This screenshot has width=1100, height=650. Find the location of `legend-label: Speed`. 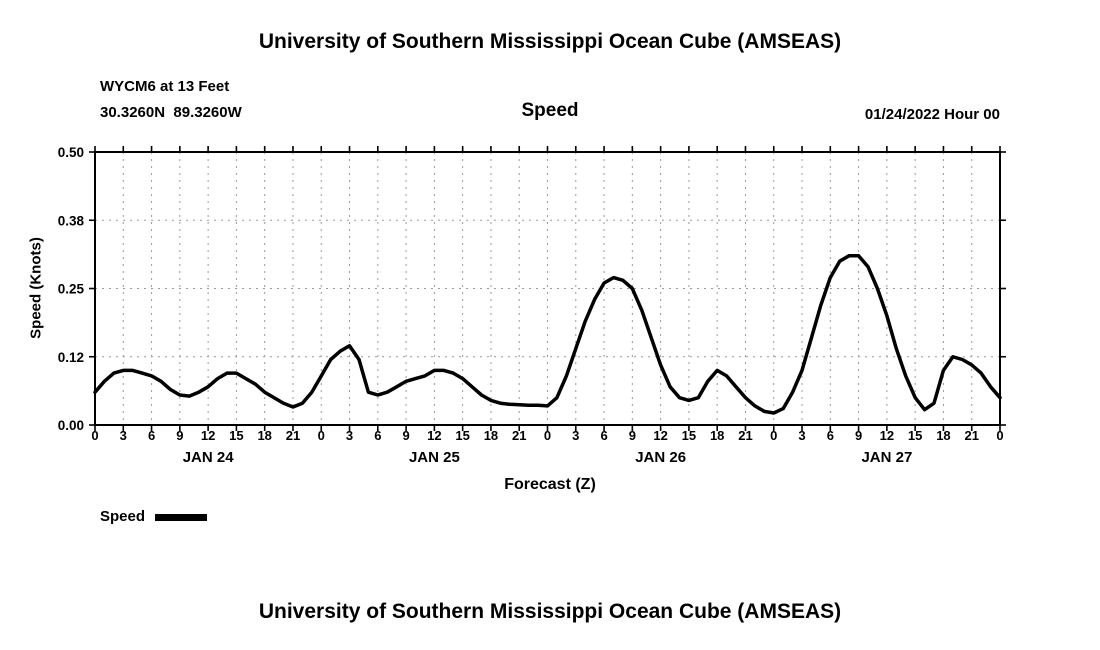

legend-label: Speed is located at coordinates (123, 516).